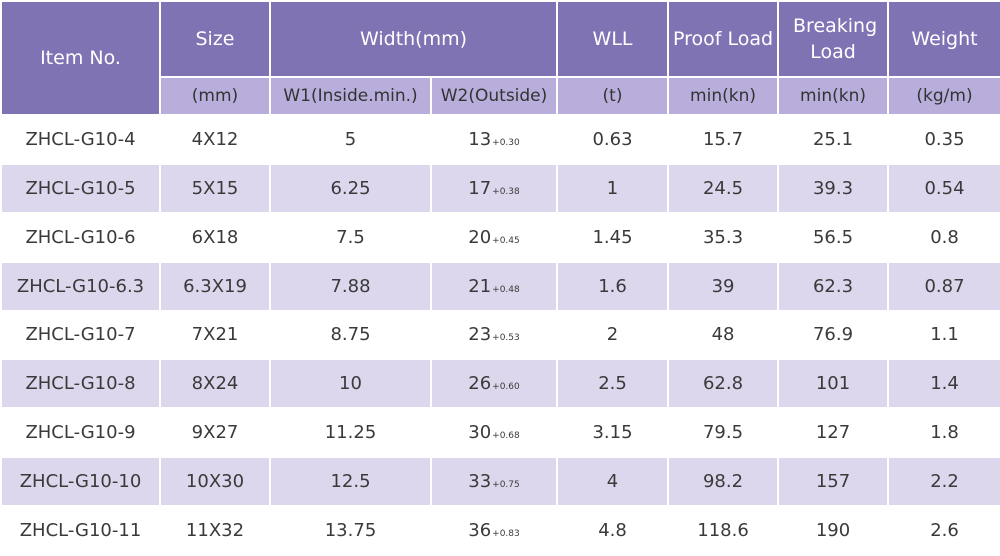 This screenshot has height=556, width=1000. Describe the element at coordinates (723, 433) in the screenshot. I see `cell-proof-load: 79.5` at that location.